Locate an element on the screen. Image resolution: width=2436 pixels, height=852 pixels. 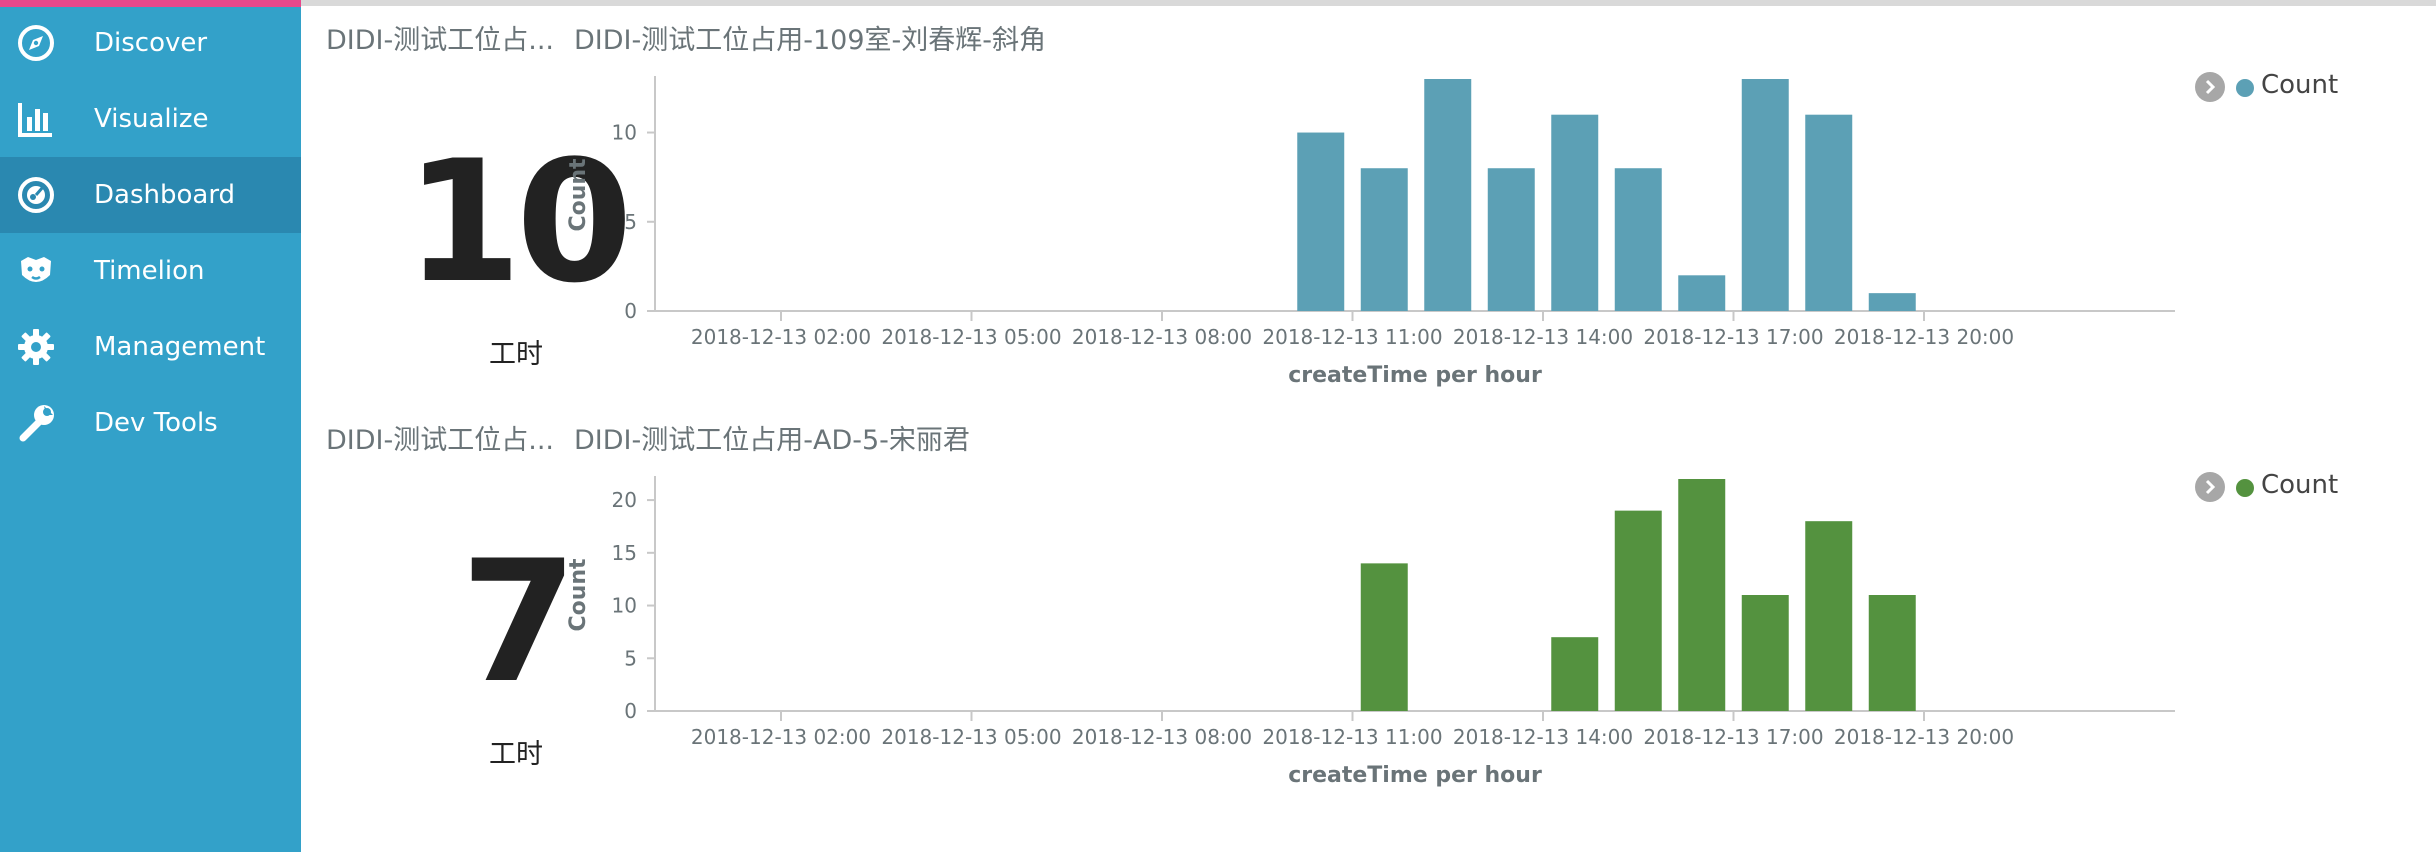
sidebar-item-label: Visualize is located at coordinates (151, 119).